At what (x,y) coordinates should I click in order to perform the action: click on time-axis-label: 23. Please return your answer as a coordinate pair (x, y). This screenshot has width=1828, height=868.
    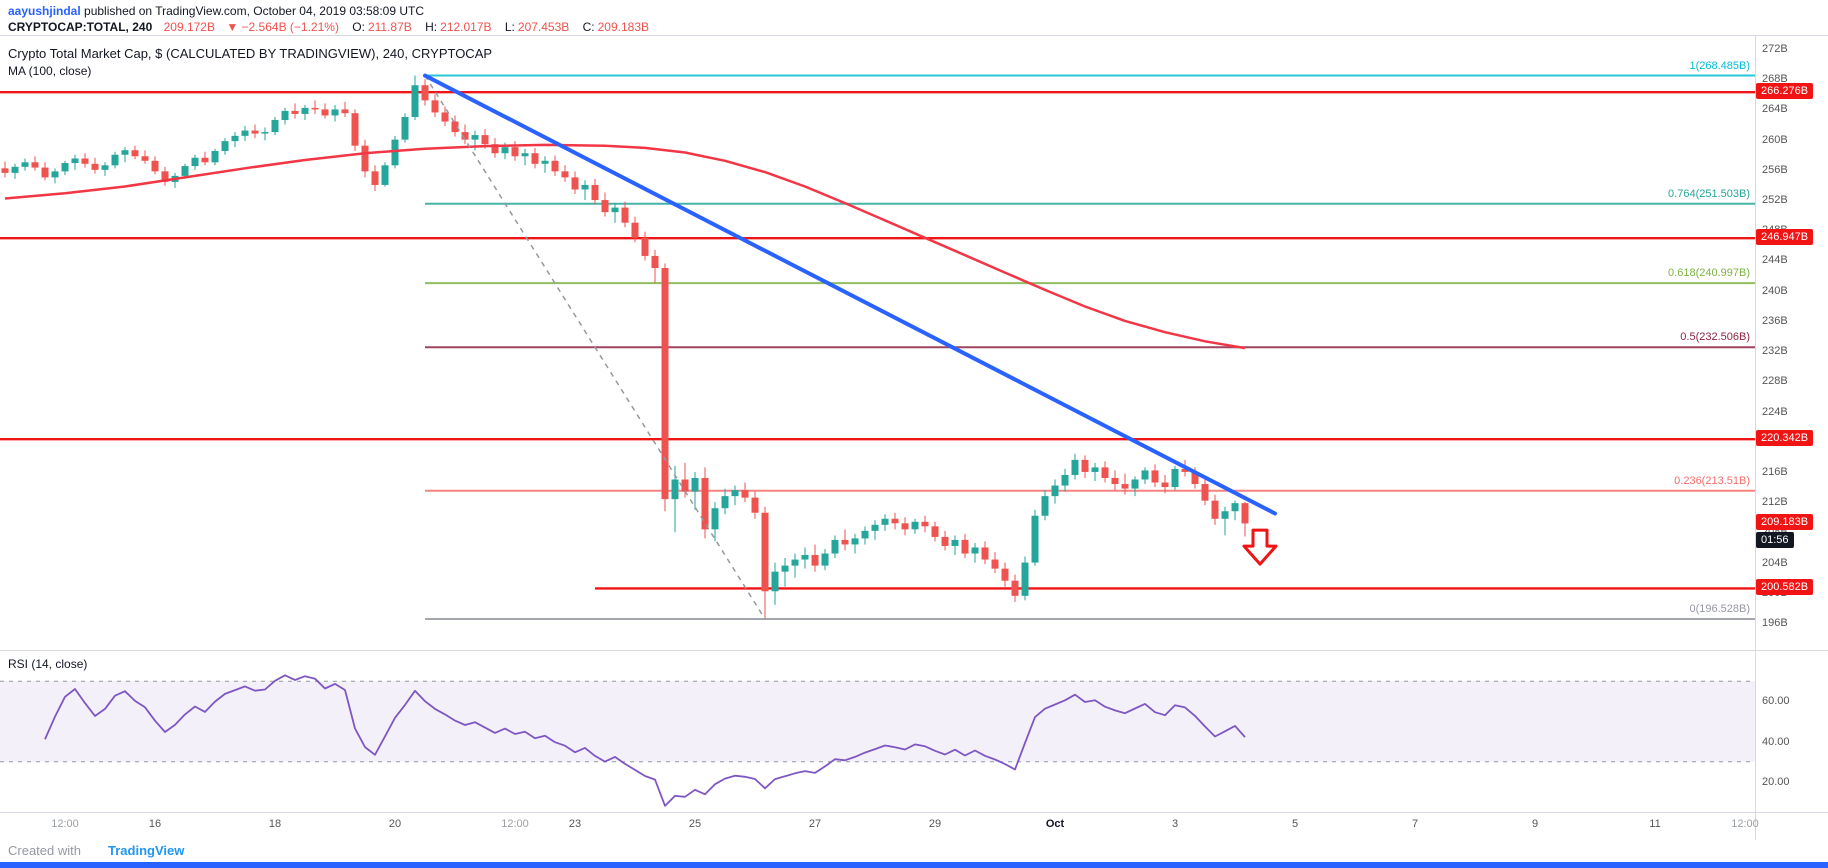
    Looking at the image, I should click on (575, 824).